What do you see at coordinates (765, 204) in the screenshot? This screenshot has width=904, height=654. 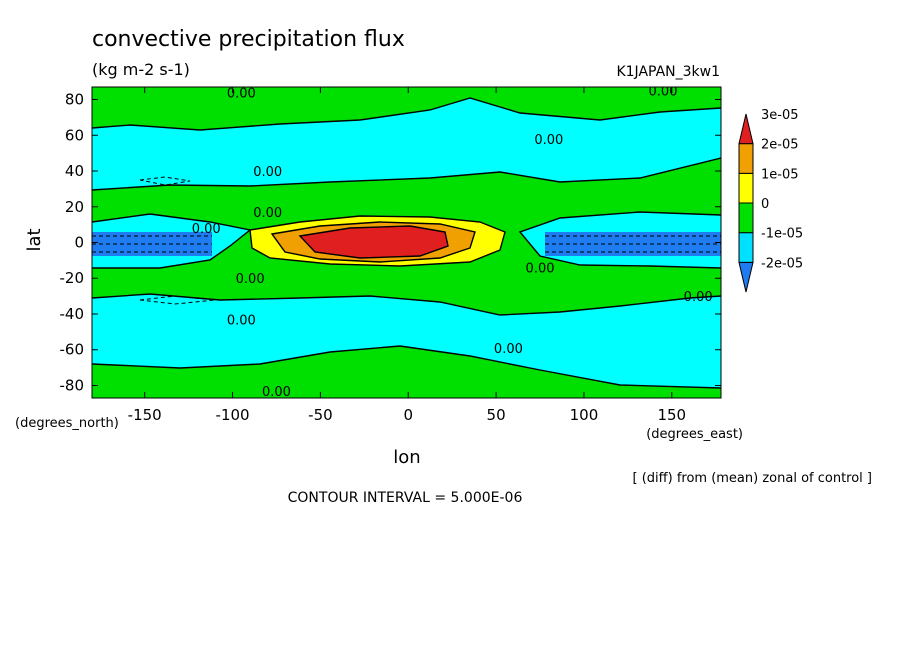 I see `colorbar-label: 0` at bounding box center [765, 204].